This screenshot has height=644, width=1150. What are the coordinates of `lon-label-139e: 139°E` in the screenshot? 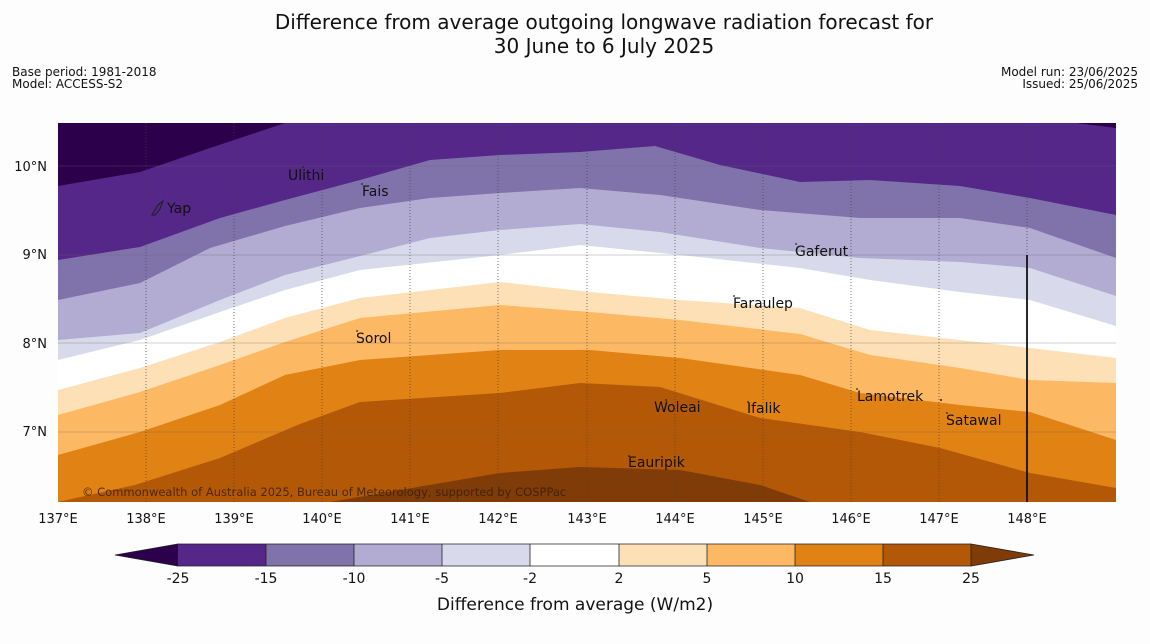 It's located at (234, 519).